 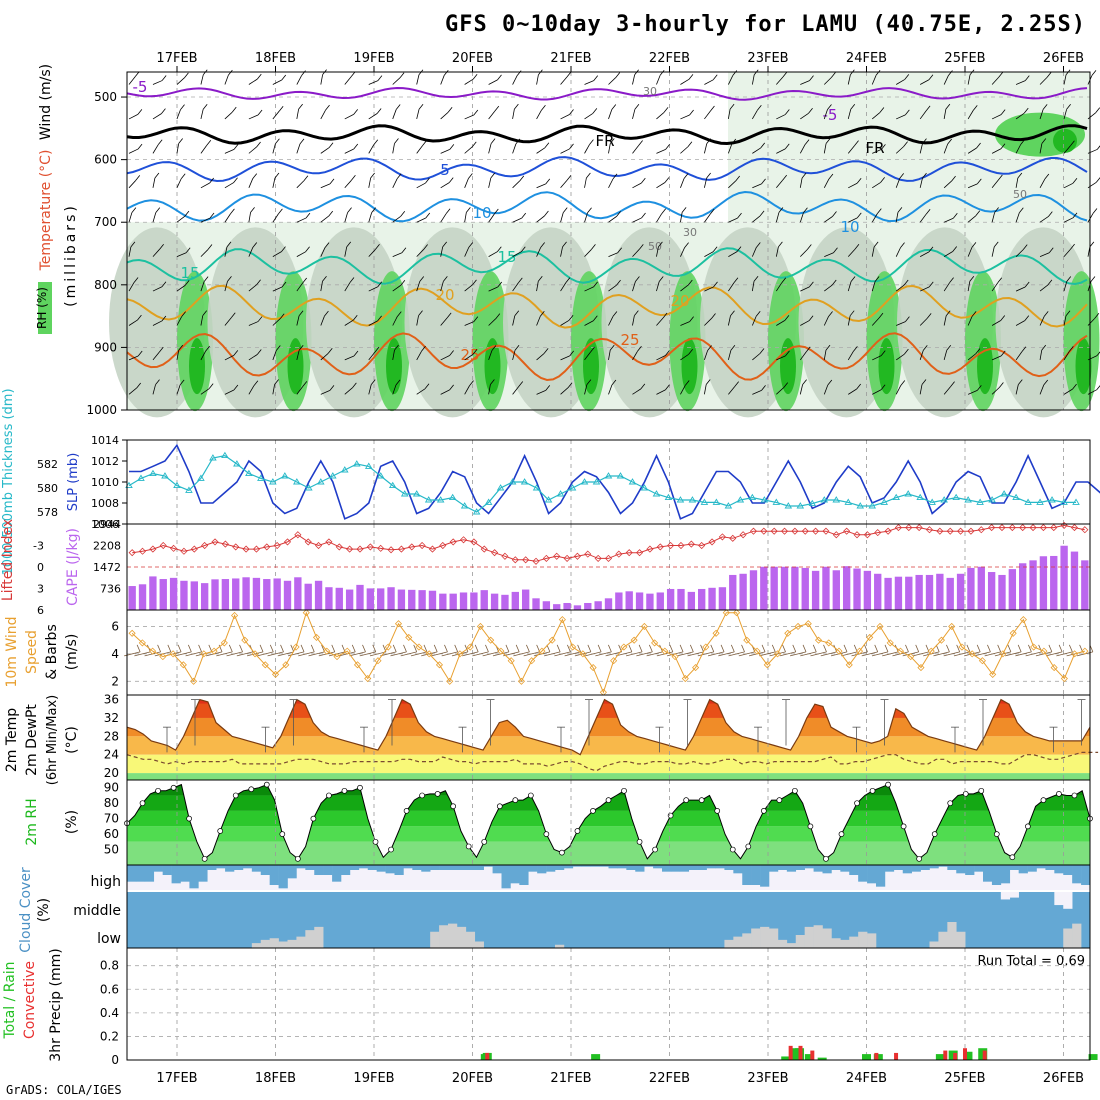 I want to click on precip-tick-label: 0.2, so click(x=109, y=1036).